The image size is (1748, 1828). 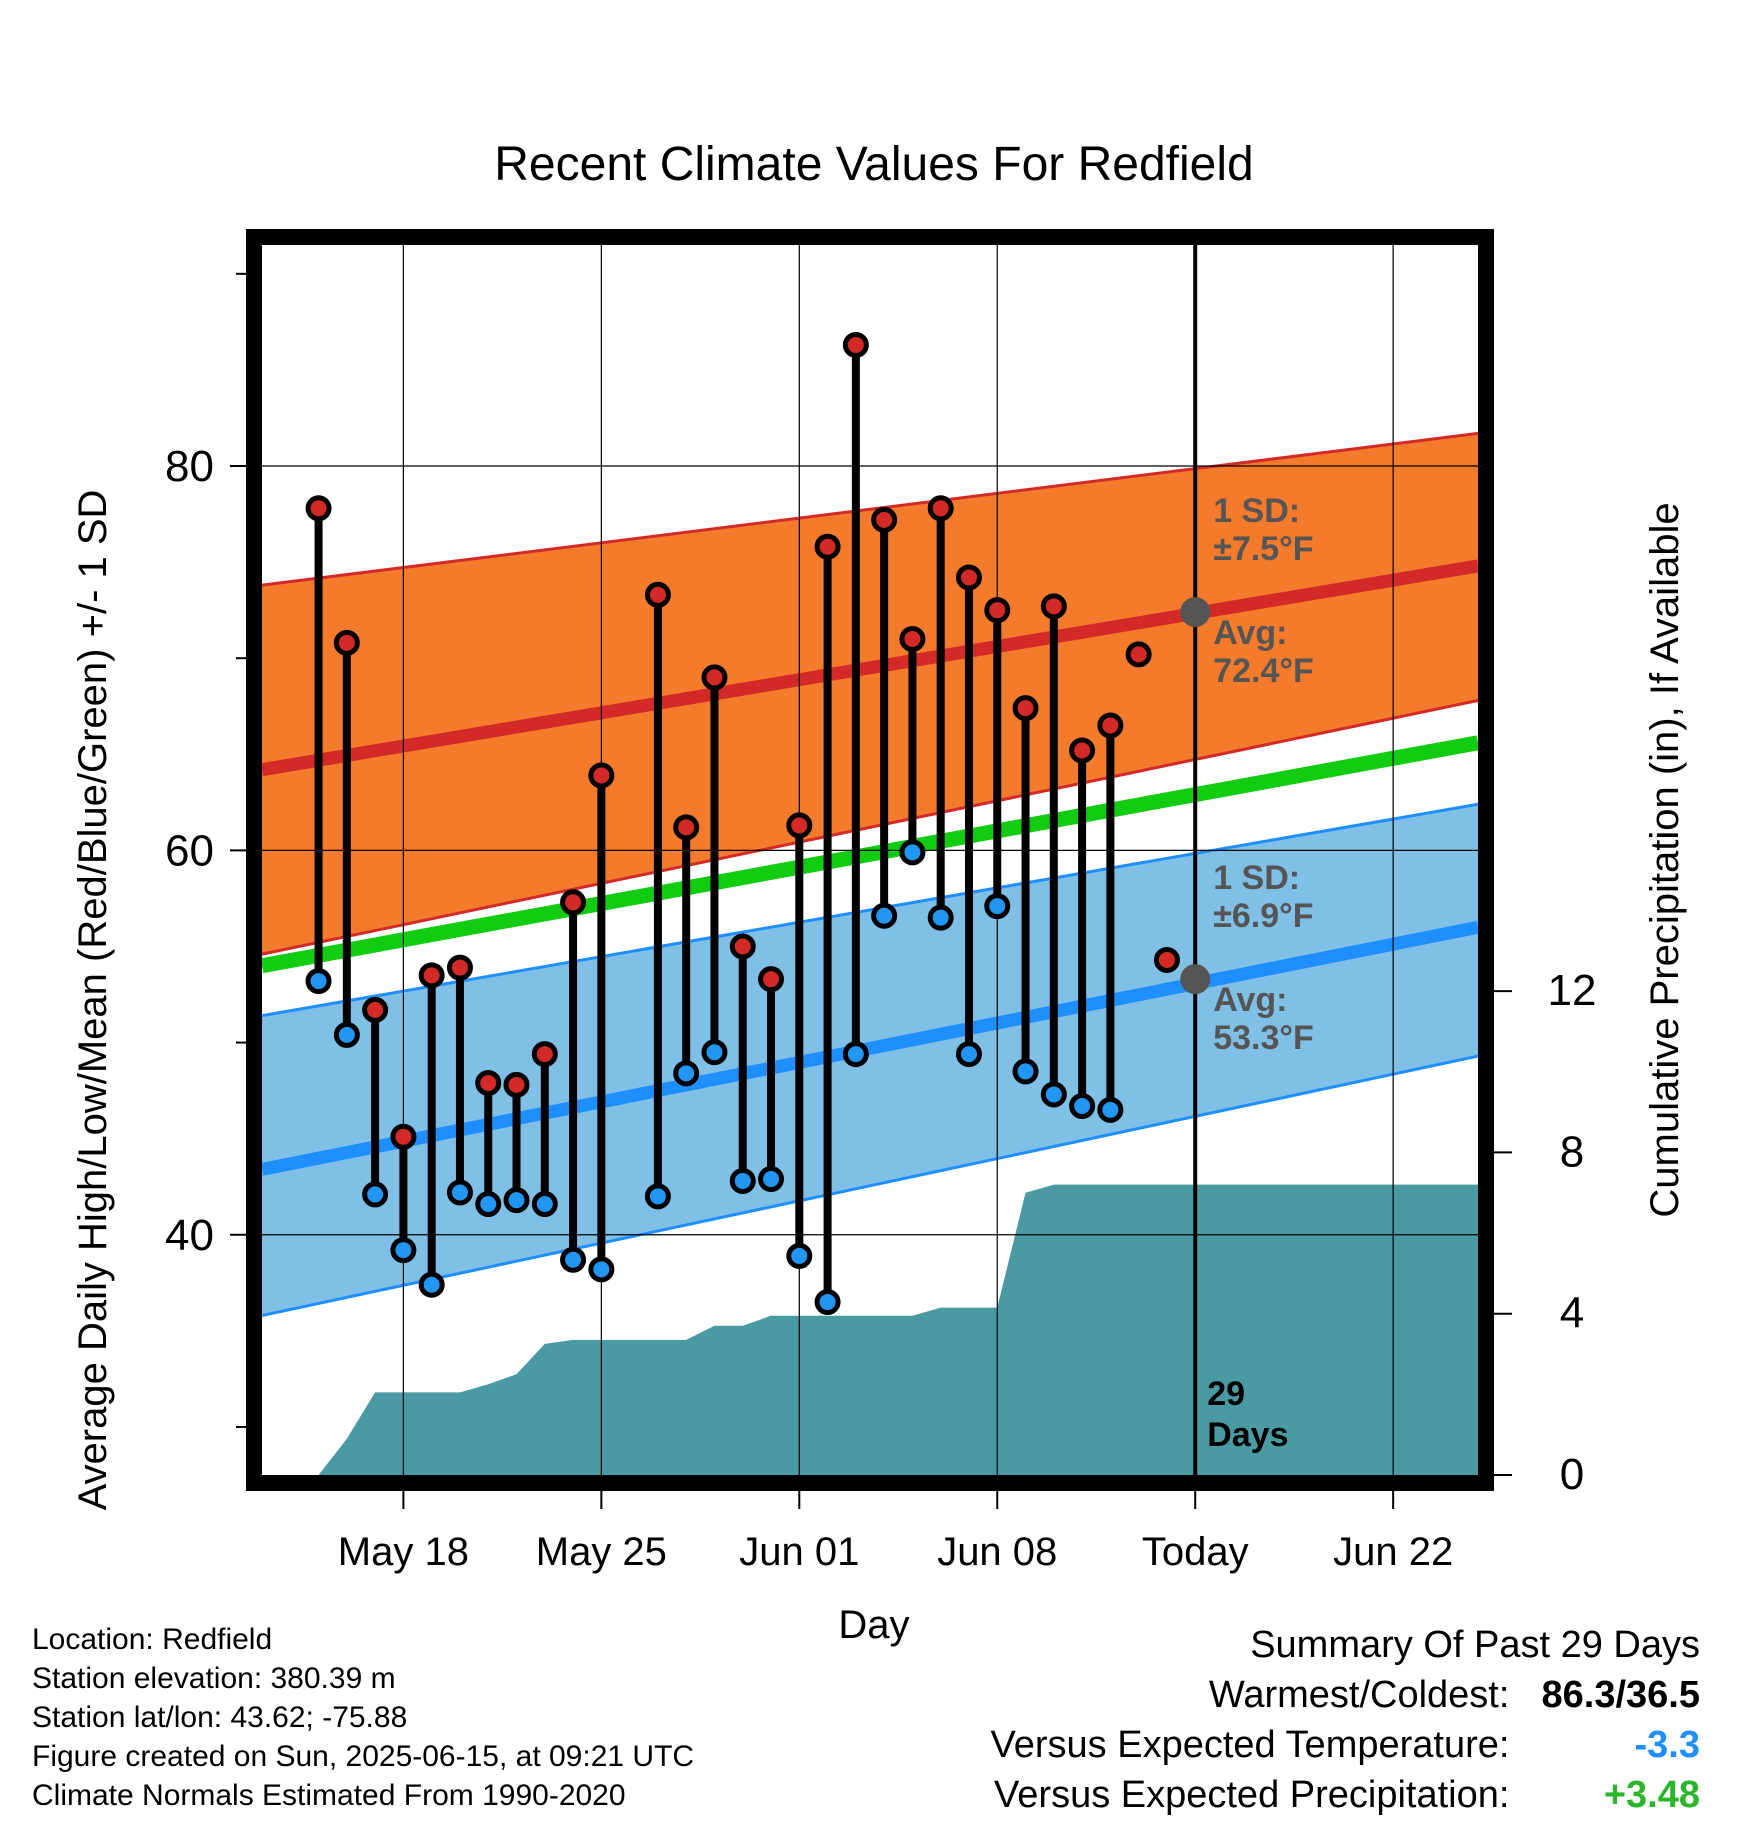 I want to click on y2-tick-label: 8, so click(x=1572, y=1151).